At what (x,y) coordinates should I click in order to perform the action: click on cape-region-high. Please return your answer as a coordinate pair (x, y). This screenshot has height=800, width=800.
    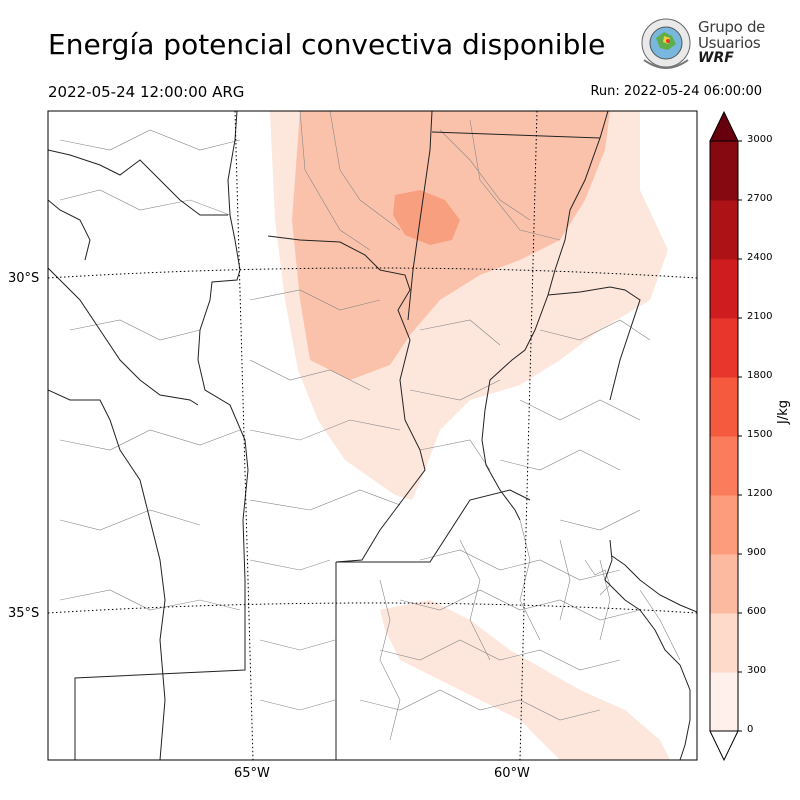
    Looking at the image, I should click on (426, 217).